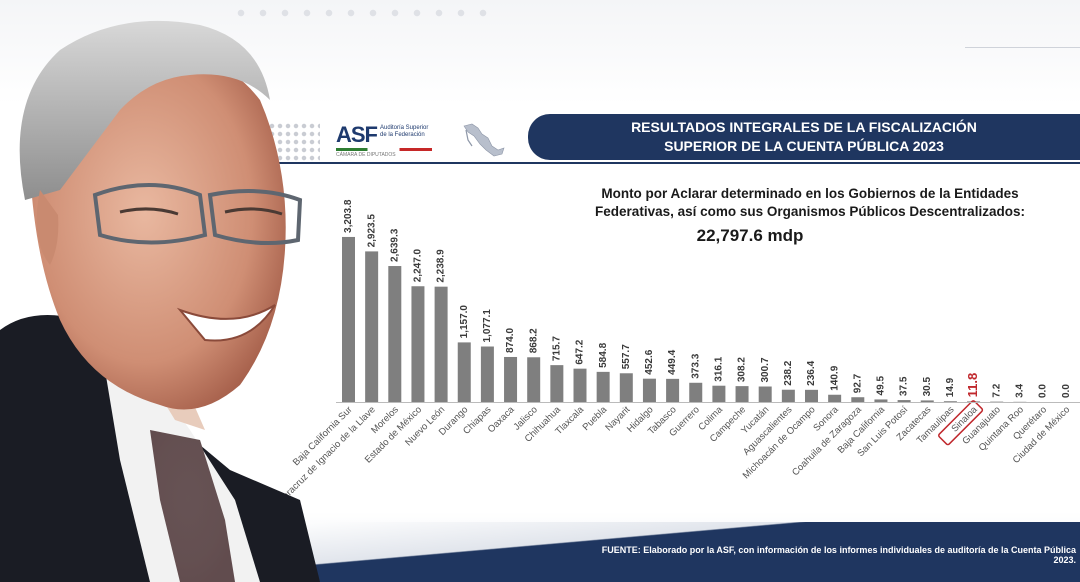 The width and height of the screenshot is (1080, 582). Describe the element at coordinates (857, 383) in the screenshot. I see `value-label-22: 92.7` at that location.